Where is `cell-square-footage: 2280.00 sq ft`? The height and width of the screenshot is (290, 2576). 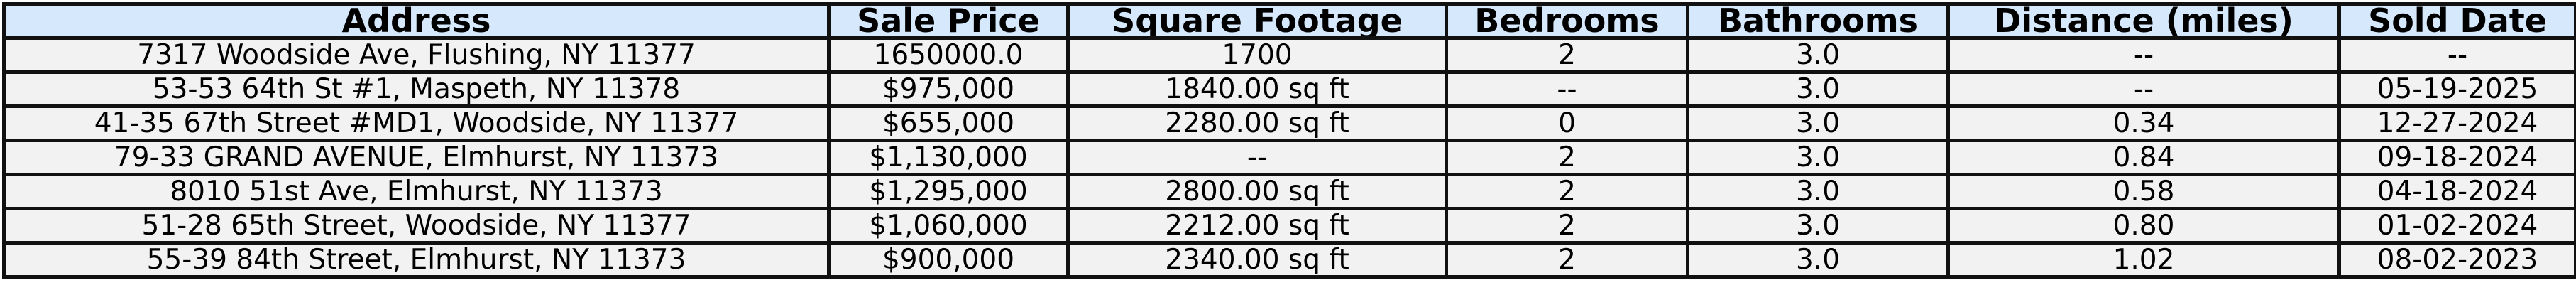 cell-square-footage: 2280.00 sq ft is located at coordinates (1257, 123).